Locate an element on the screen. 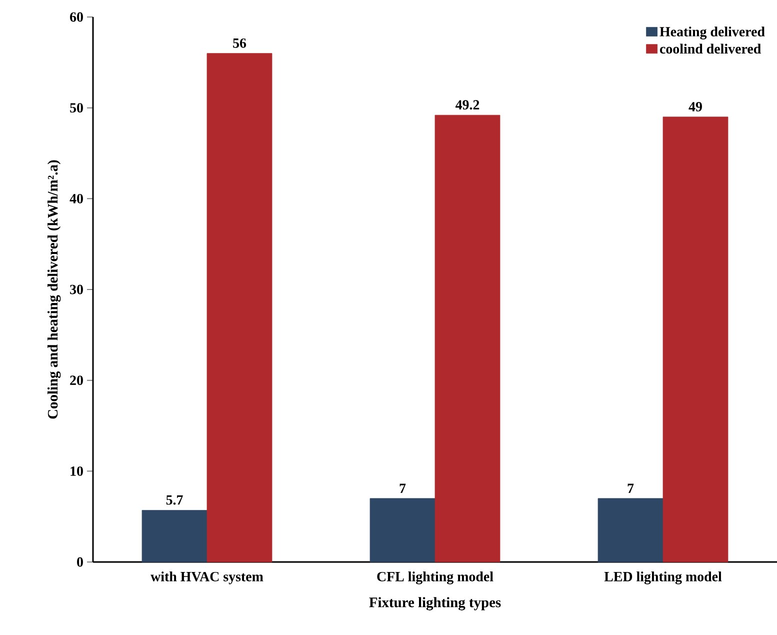 This screenshot has height=635, width=777. x-tick-label: with HVAC system is located at coordinates (207, 578).